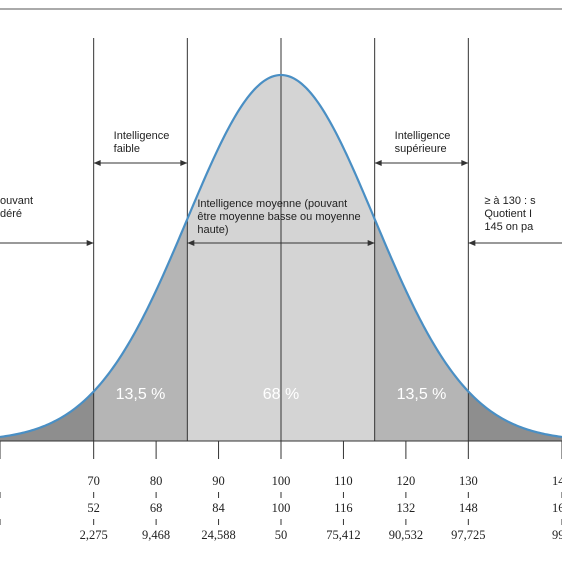 Image resolution: width=562 pixels, height=562 pixels. Describe the element at coordinates (406, 535) in the screenshot. I see `tick-label: 90,532` at that location.